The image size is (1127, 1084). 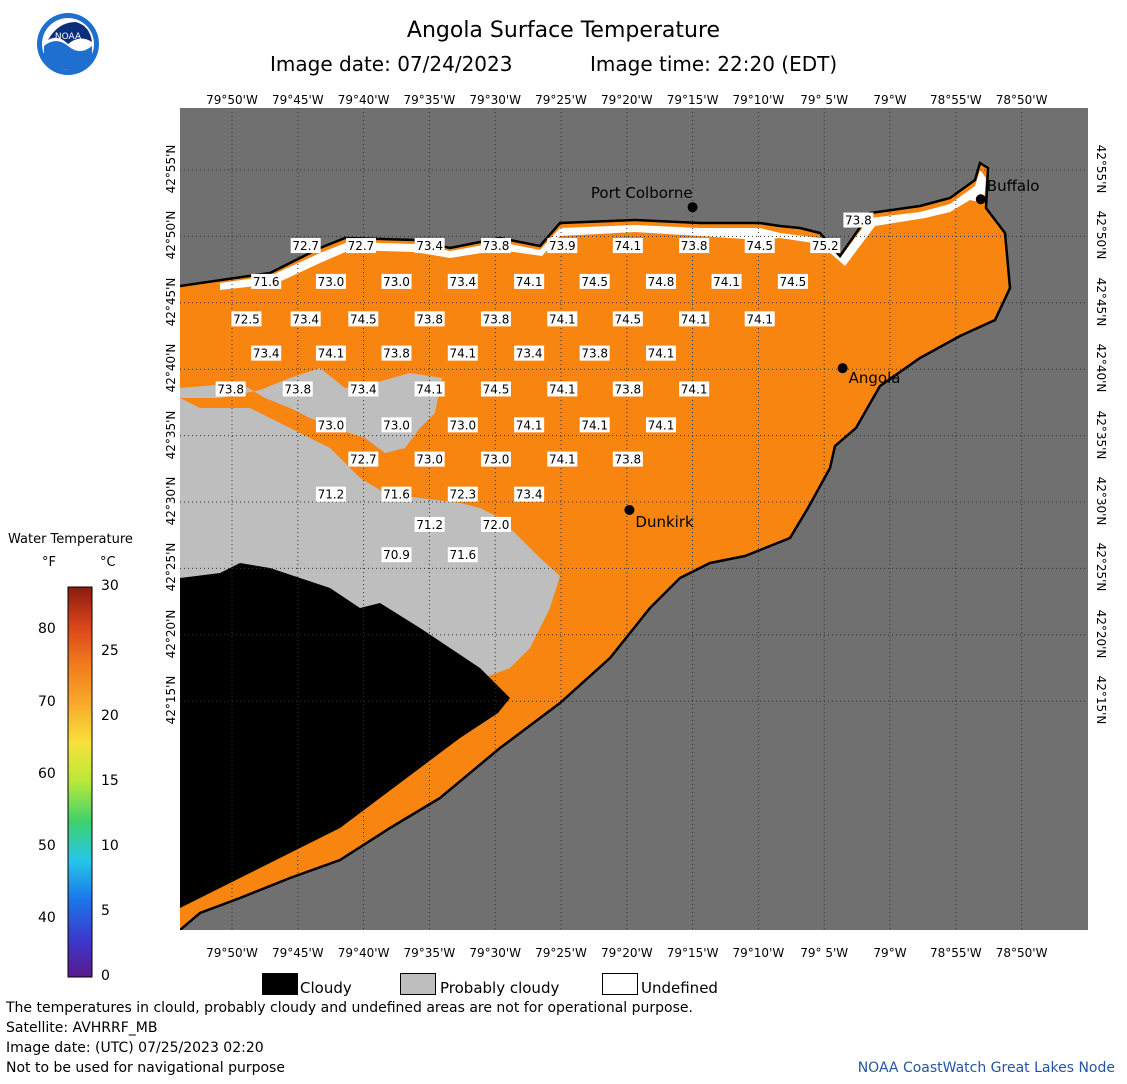 I want to click on noaa-logo: NOAA, so click(x=68, y=44).